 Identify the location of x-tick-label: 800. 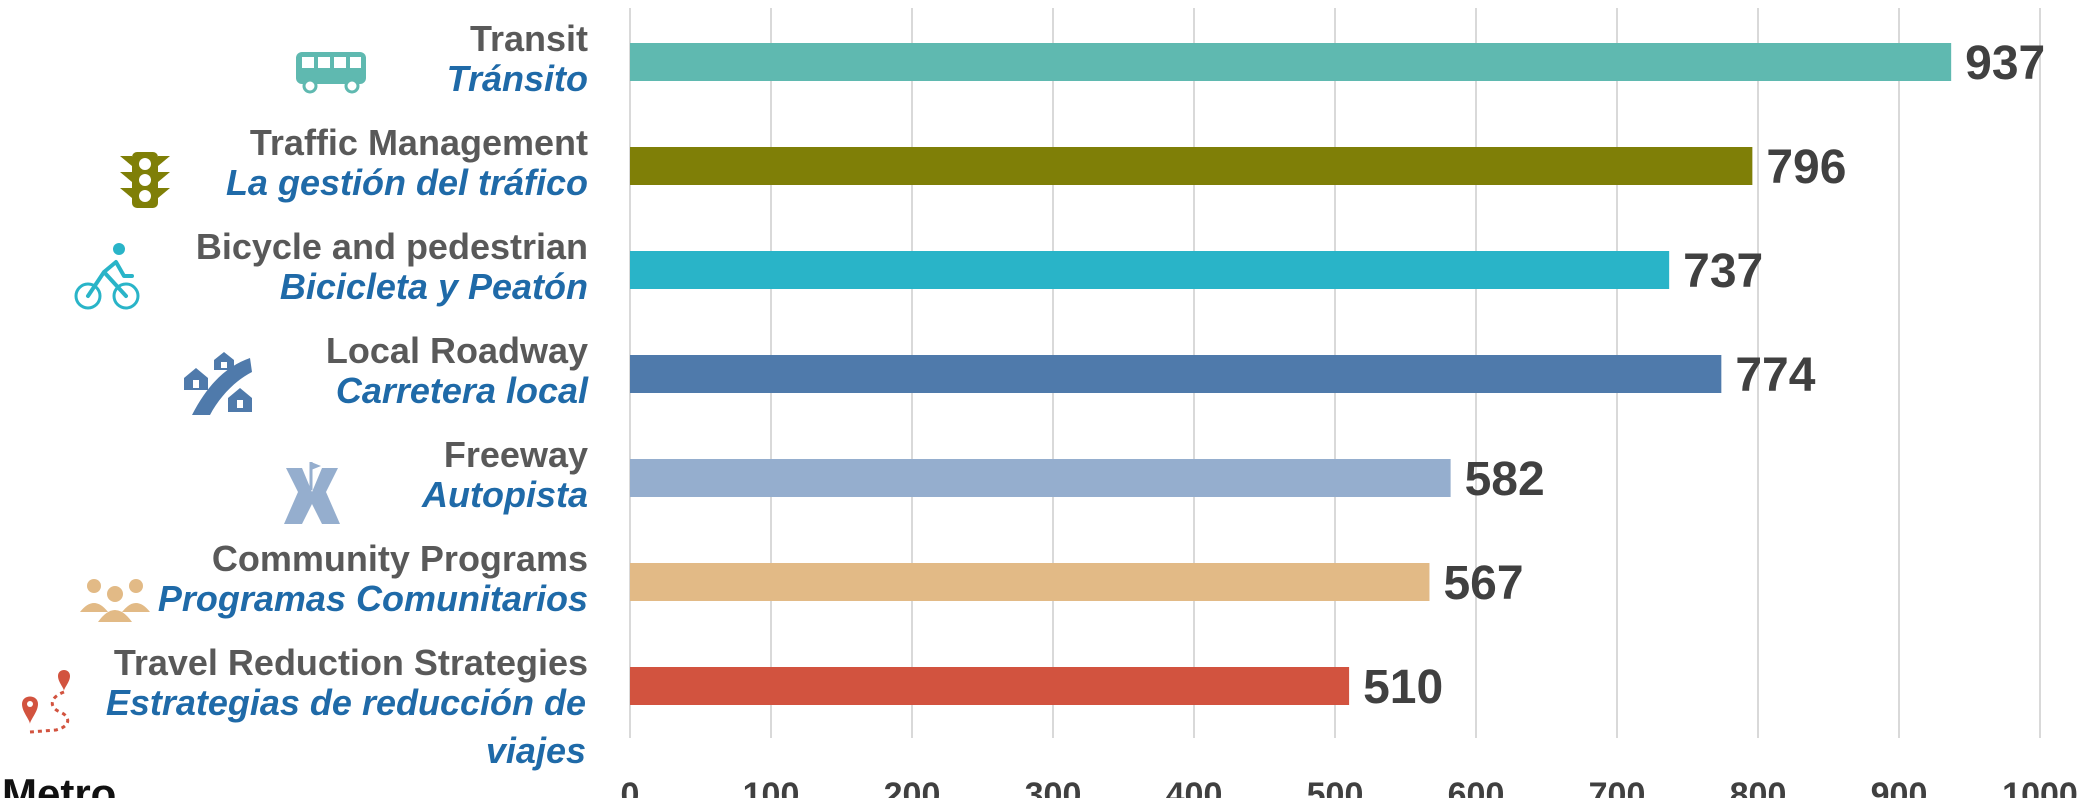
(1758, 787).